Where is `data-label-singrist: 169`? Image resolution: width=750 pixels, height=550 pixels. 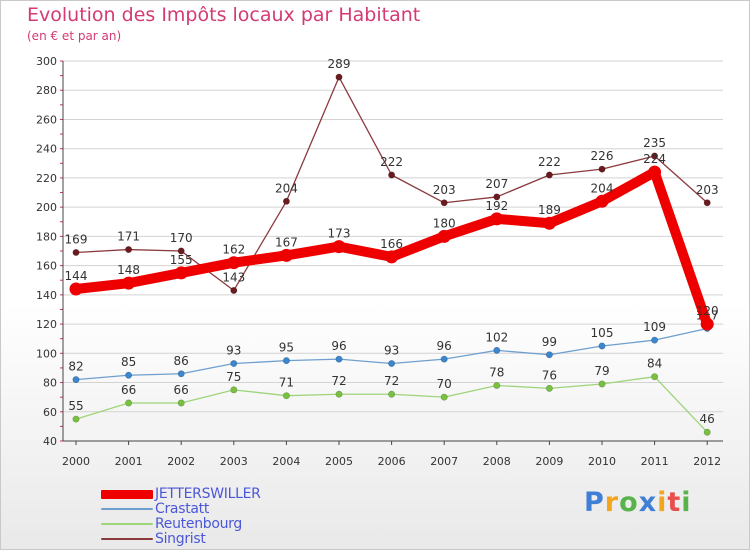 data-label-singrist: 169 is located at coordinates (76, 239).